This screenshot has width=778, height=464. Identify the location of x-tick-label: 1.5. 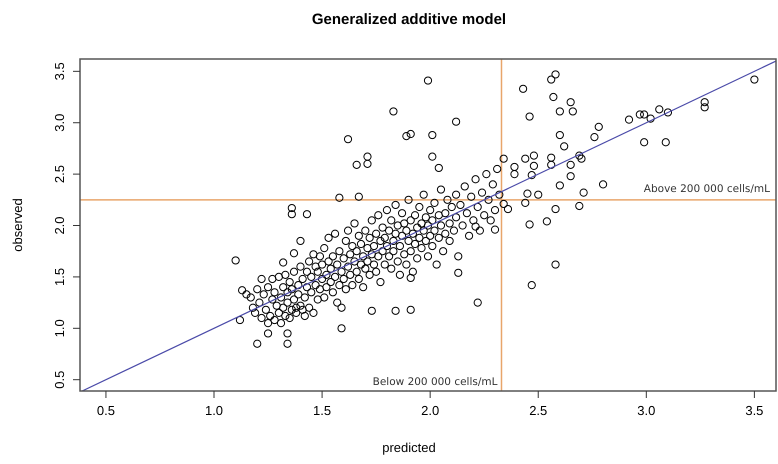
(322, 410).